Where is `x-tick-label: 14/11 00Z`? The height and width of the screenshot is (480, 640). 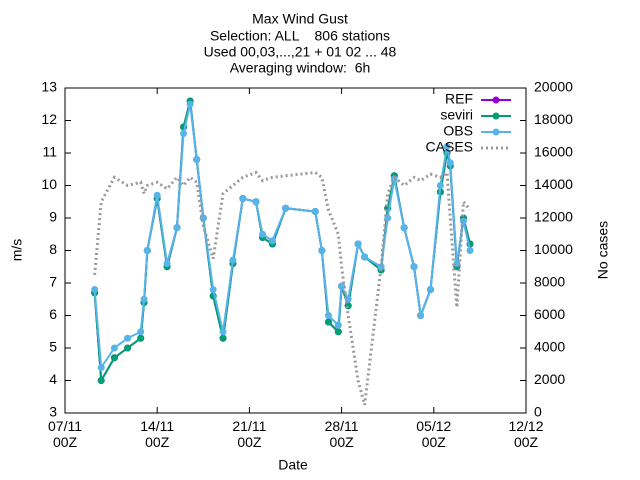
x-tick-label: 14/11 00Z is located at coordinates (157, 434).